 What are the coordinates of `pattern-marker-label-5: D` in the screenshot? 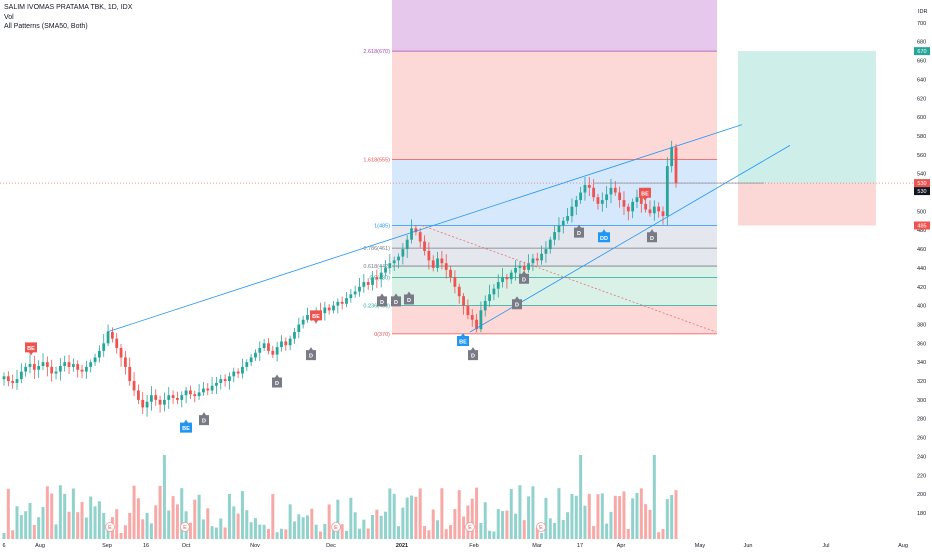 It's located at (311, 357).